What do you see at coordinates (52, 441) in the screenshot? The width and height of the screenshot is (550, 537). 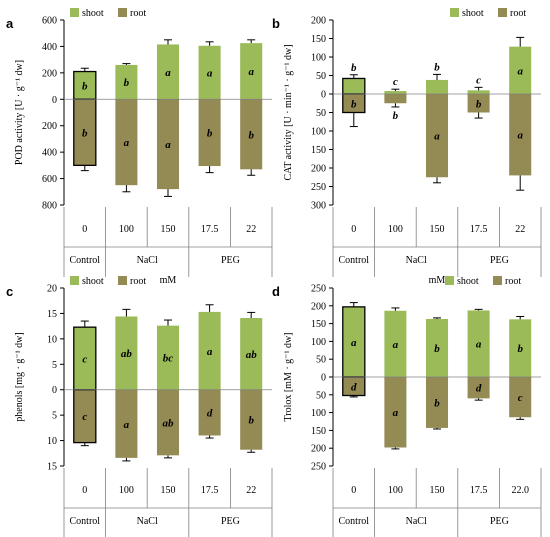 I see `y-tick-label: 10` at bounding box center [52, 441].